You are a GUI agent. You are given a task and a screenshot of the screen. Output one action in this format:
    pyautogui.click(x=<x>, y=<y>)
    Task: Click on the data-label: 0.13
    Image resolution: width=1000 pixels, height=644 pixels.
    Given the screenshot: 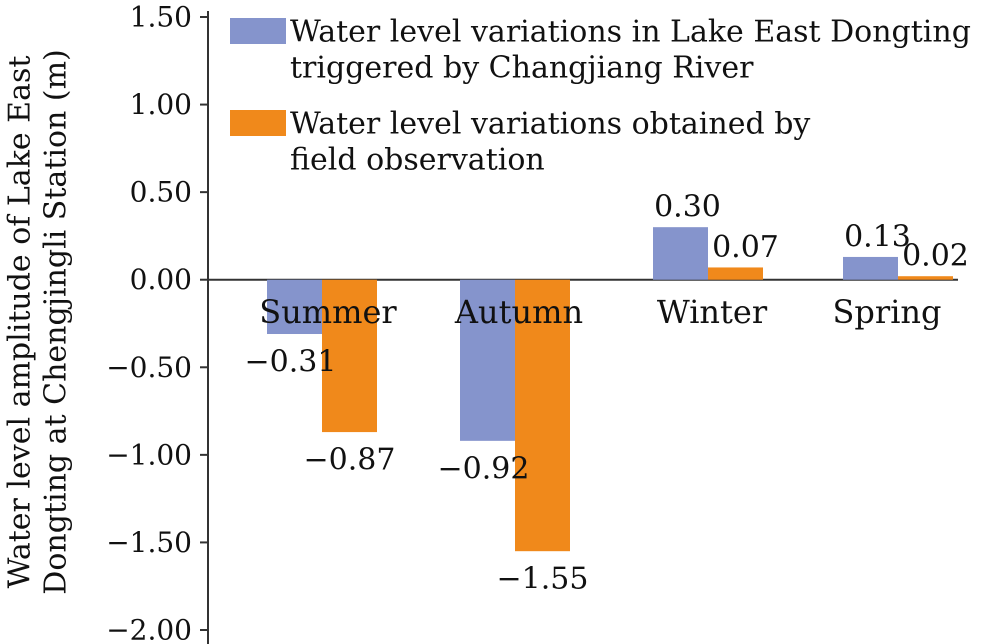 What is the action you would take?
    pyautogui.click(x=877, y=236)
    